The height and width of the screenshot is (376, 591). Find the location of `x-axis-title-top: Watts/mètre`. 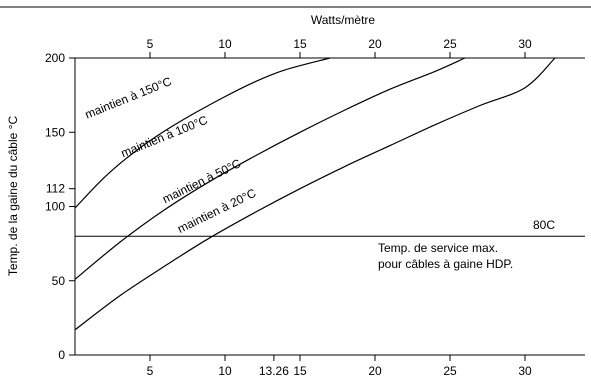

x-axis-title-top: Watts/mètre is located at coordinates (343, 20).